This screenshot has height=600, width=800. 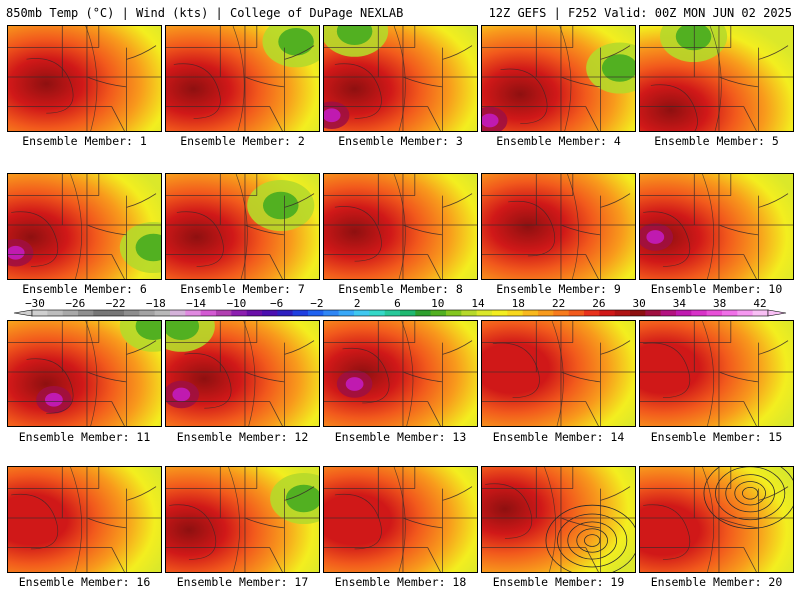 I want to click on colorbar-tick-label: −2, so click(x=316, y=303).